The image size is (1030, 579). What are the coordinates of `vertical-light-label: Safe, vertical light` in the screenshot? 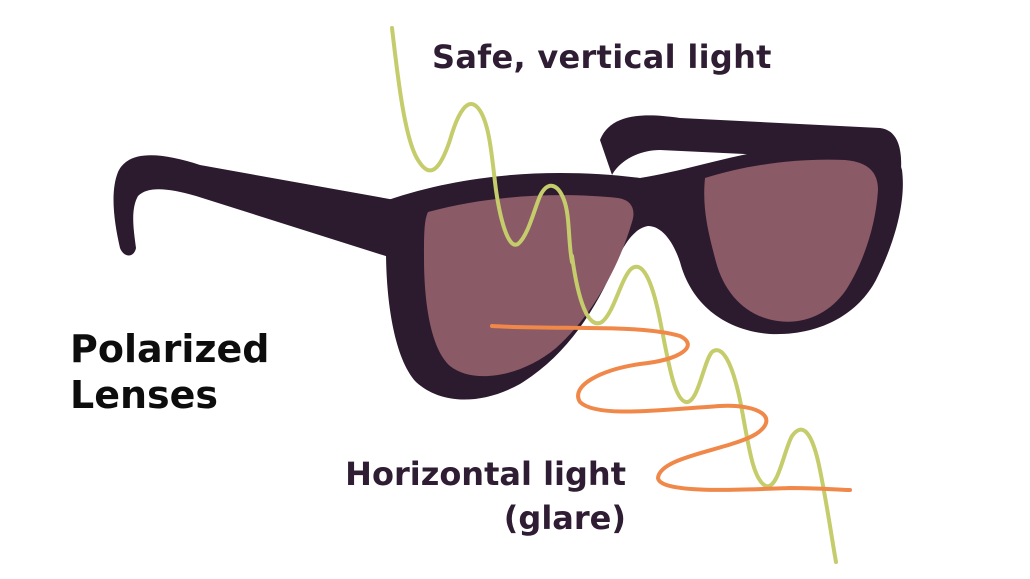 It's located at (602, 57).